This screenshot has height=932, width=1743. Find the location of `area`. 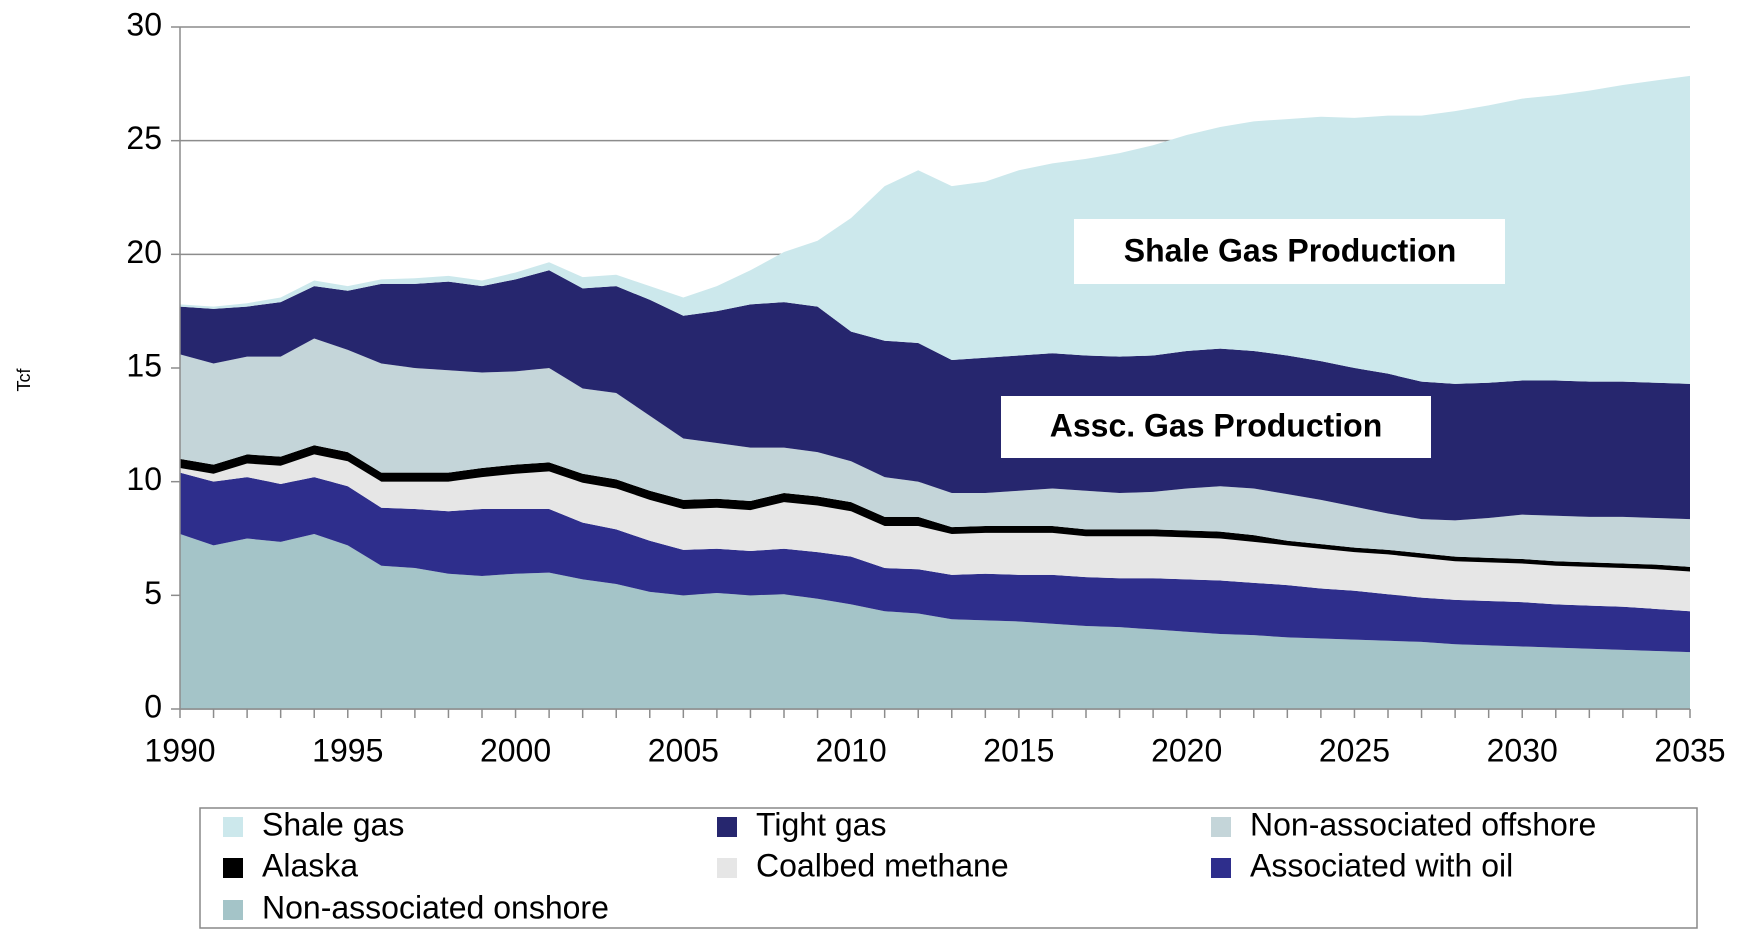

area is located at coordinates (935, 533).